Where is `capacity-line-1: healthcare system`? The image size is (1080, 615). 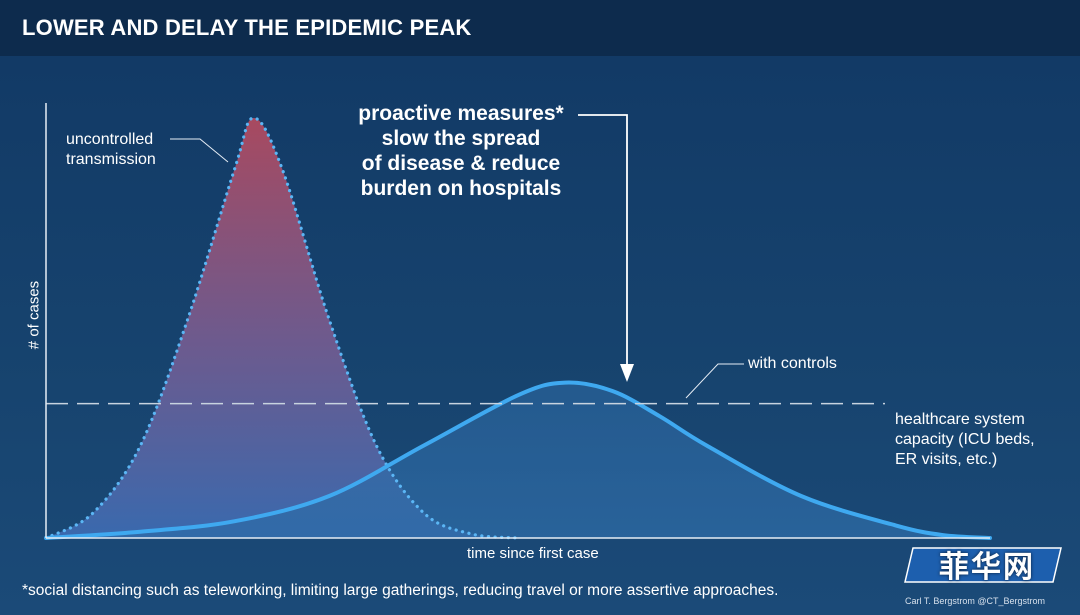 capacity-line-1: healthcare system is located at coordinates (960, 419).